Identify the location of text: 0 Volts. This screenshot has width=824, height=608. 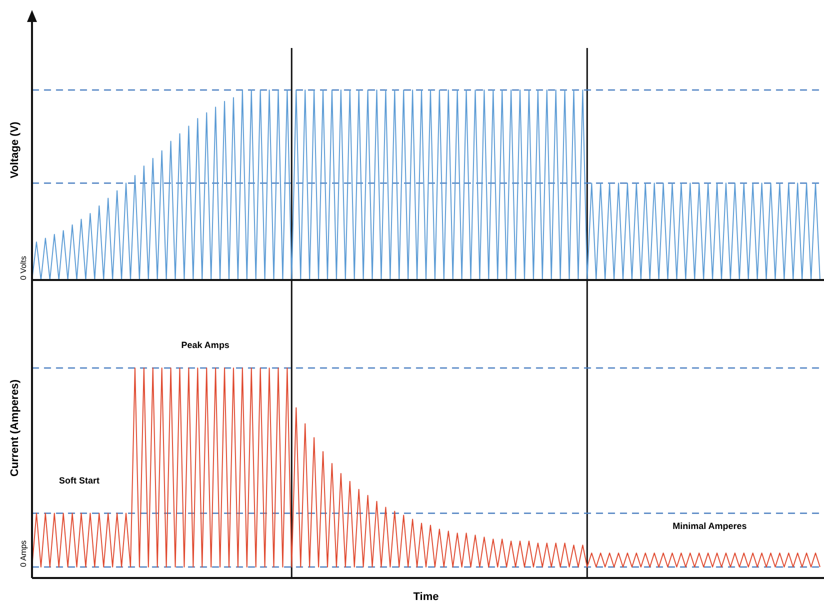
(23, 268).